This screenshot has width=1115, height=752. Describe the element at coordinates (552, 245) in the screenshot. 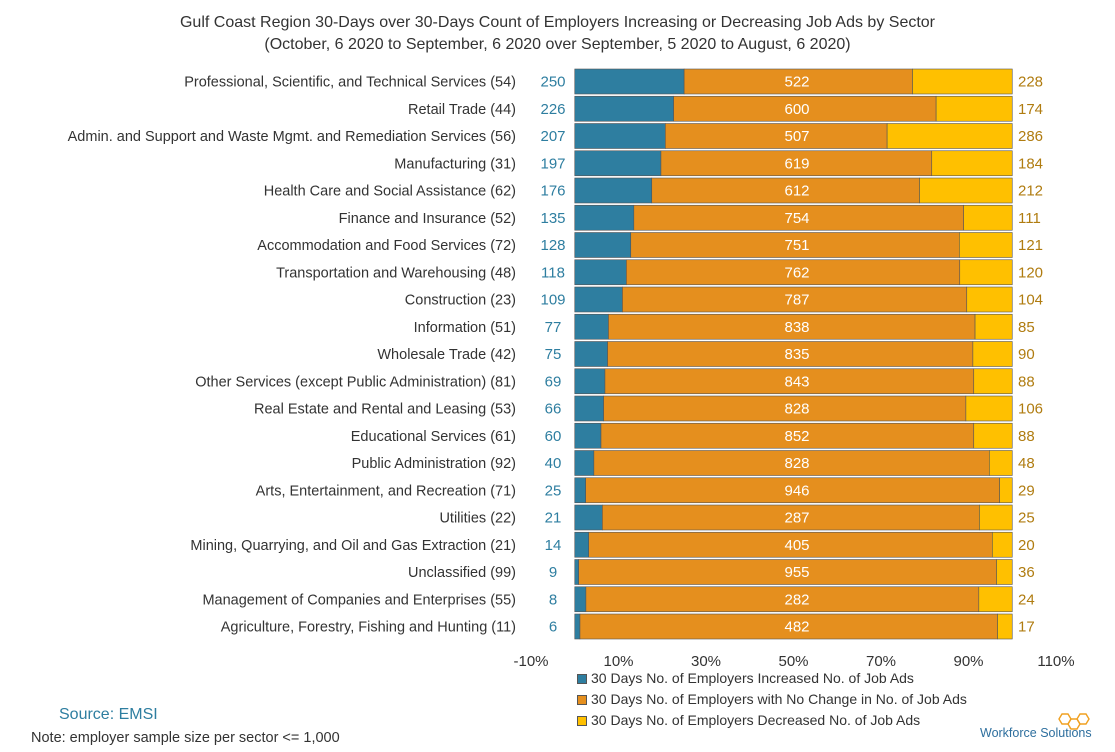

I see `data-label-increased: 128` at that location.